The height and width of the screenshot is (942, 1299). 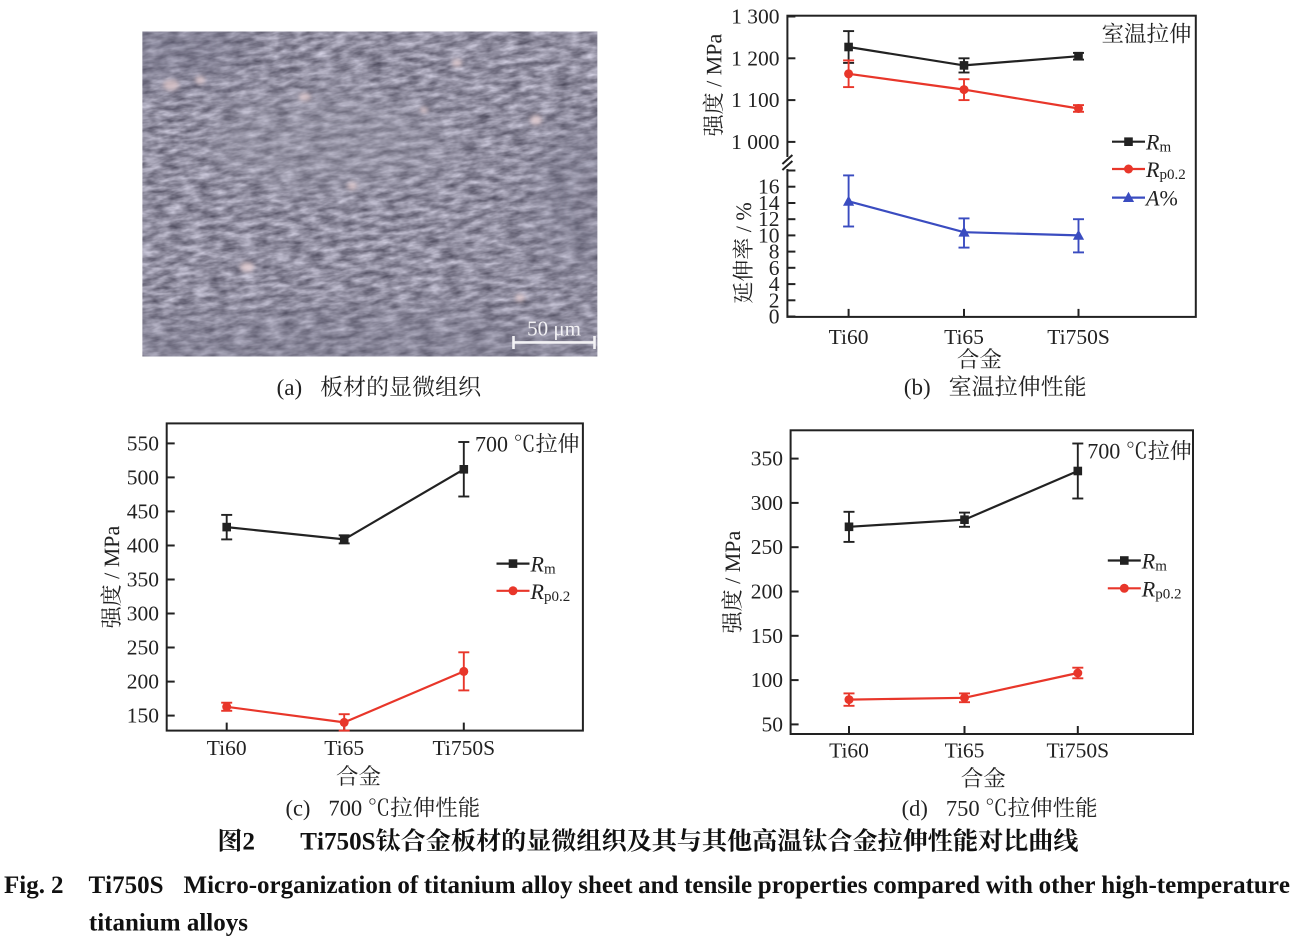 I want to click on svg-text: 8, so click(x=774, y=252).